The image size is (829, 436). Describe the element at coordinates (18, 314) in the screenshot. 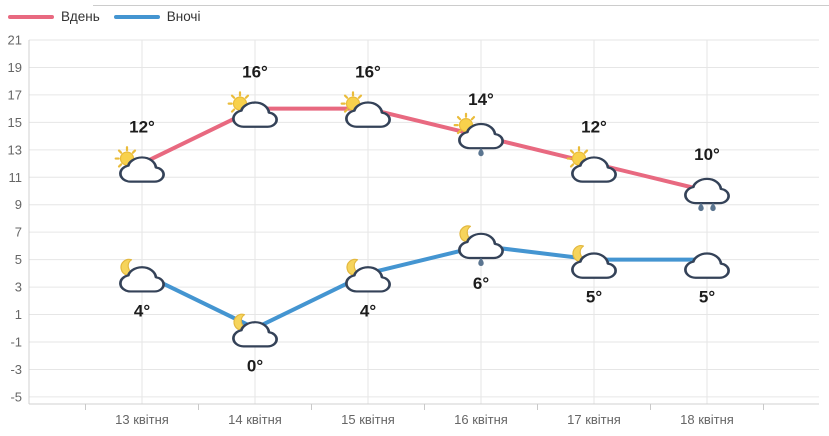

I see `y-axis-label: 1` at that location.